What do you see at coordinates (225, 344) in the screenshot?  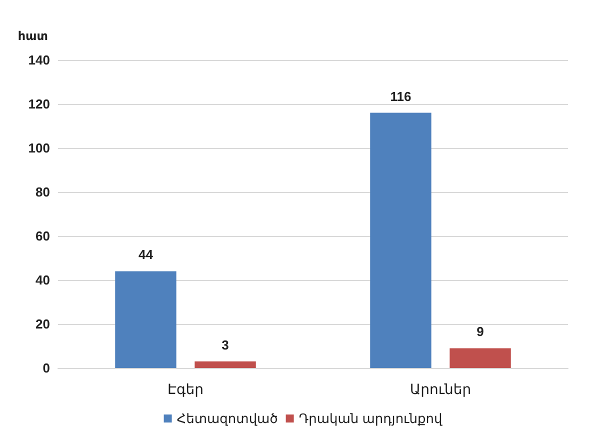 I see `data-label: 3` at bounding box center [225, 344].